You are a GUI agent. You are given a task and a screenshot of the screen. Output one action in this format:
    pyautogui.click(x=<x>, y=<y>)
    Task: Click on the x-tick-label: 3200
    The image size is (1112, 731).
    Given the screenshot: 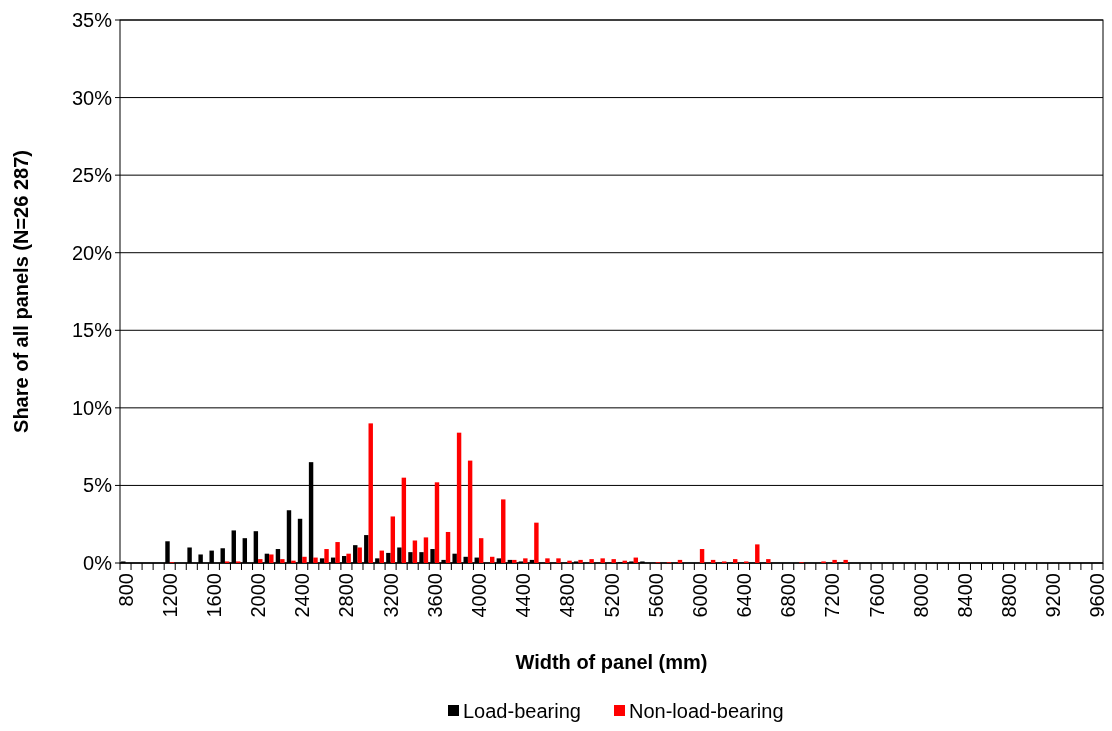 What is the action you would take?
    pyautogui.click(x=390, y=595)
    